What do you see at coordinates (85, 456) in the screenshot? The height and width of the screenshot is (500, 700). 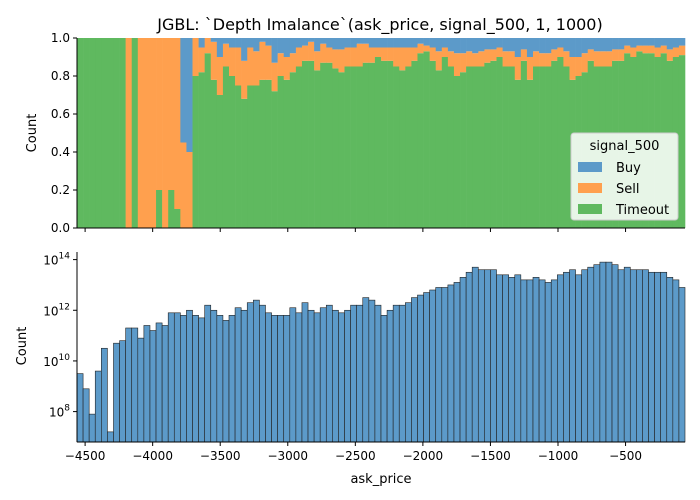 I see `bottom-x-tick-label: −4500` at bounding box center [85, 456].